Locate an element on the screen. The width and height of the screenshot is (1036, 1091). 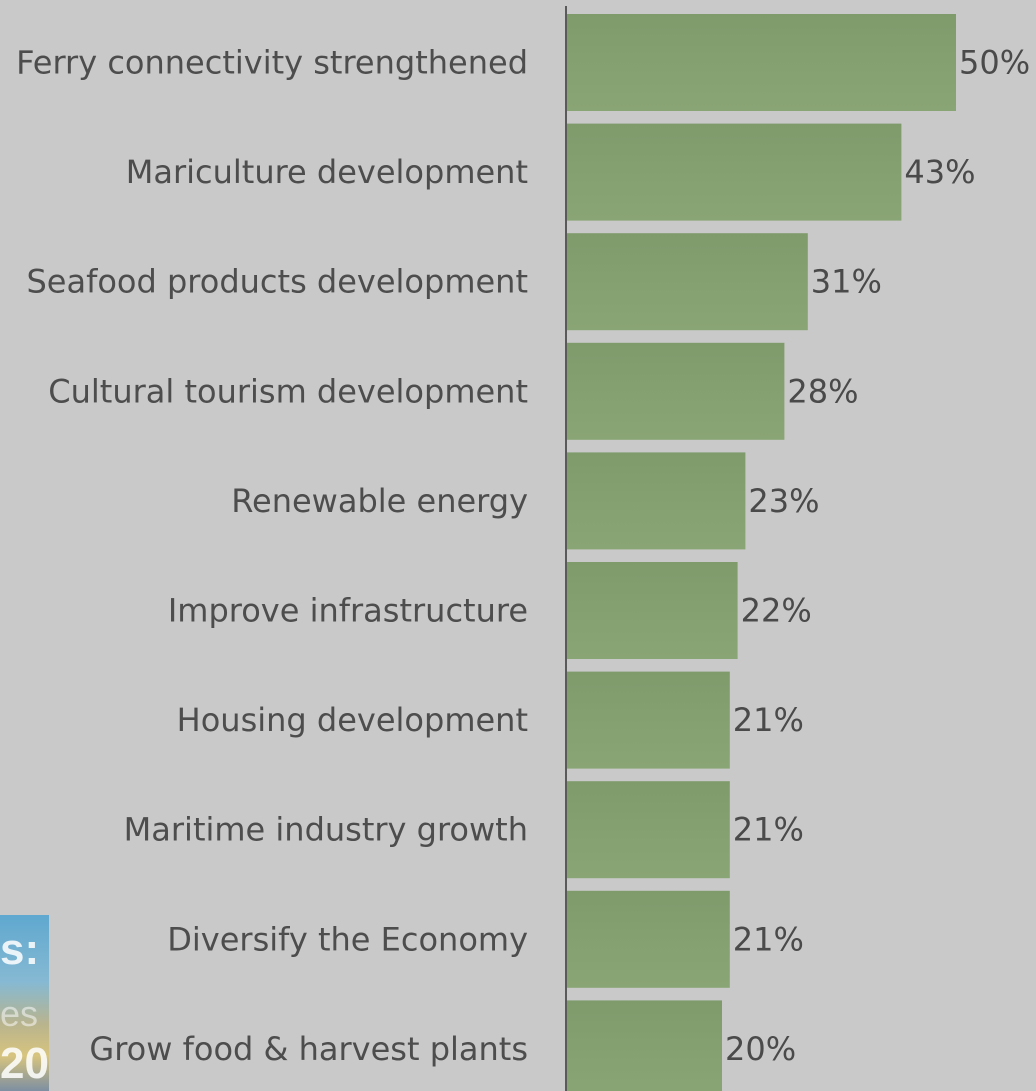
category-label: Mariculture development is located at coordinates (327, 172).